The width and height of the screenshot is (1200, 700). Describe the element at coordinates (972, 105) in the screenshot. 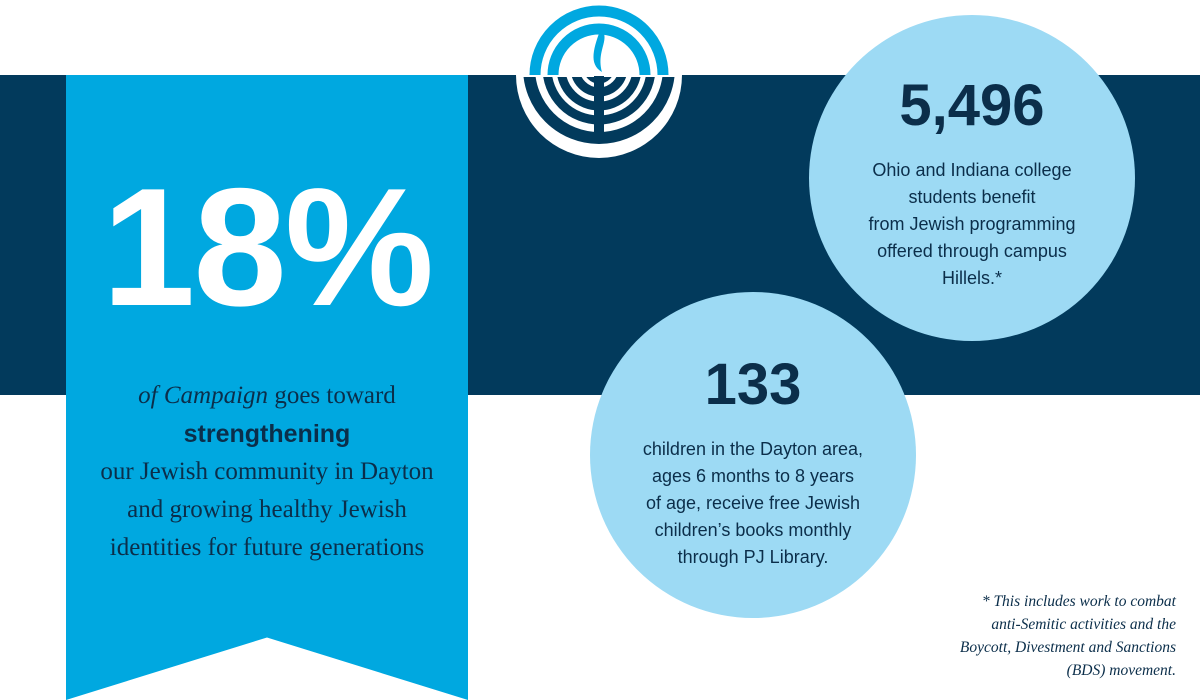

I see `stat-number: 5,496` at that location.